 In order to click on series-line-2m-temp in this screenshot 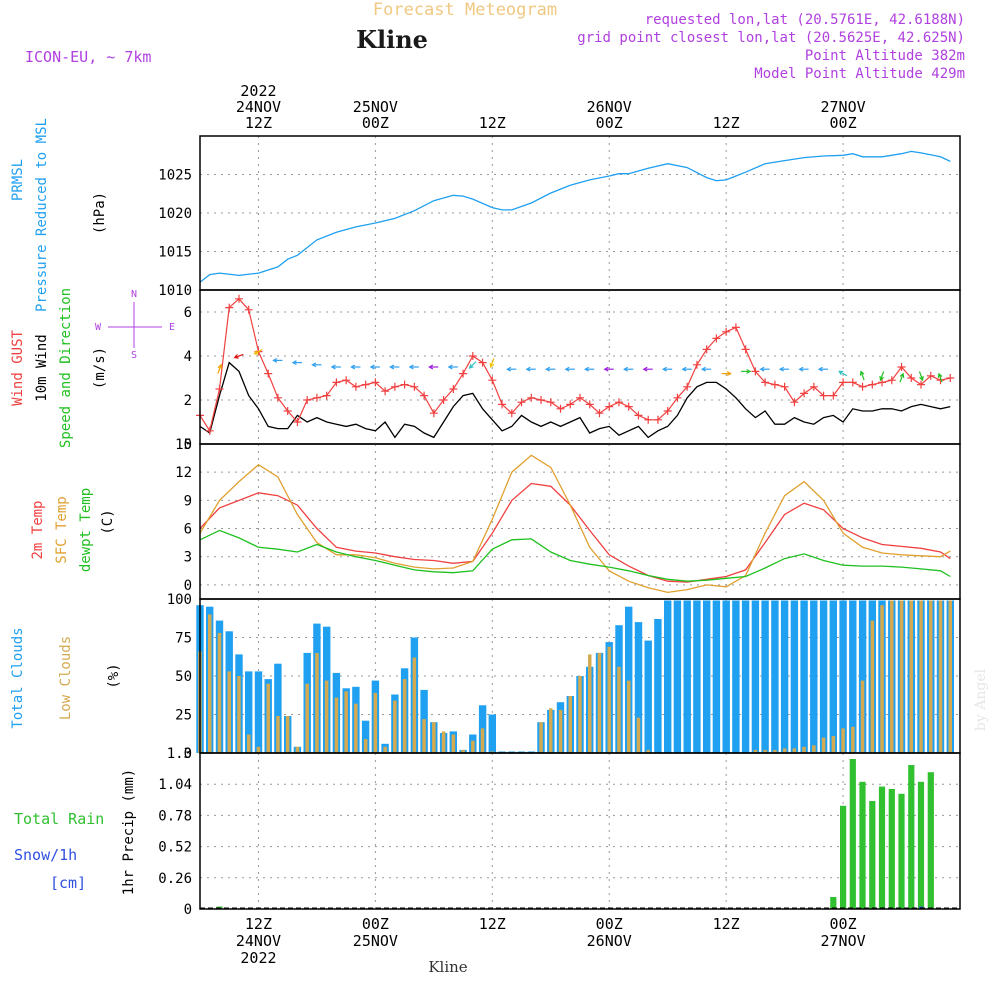, I will do `click(575, 532)`.